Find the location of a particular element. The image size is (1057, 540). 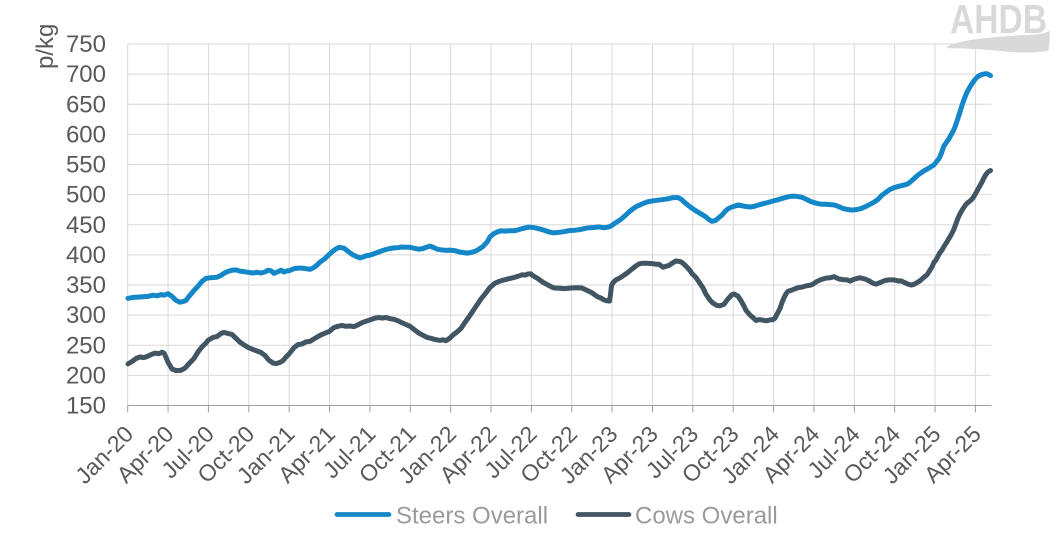

svg-text: 650 is located at coordinates (86, 104).